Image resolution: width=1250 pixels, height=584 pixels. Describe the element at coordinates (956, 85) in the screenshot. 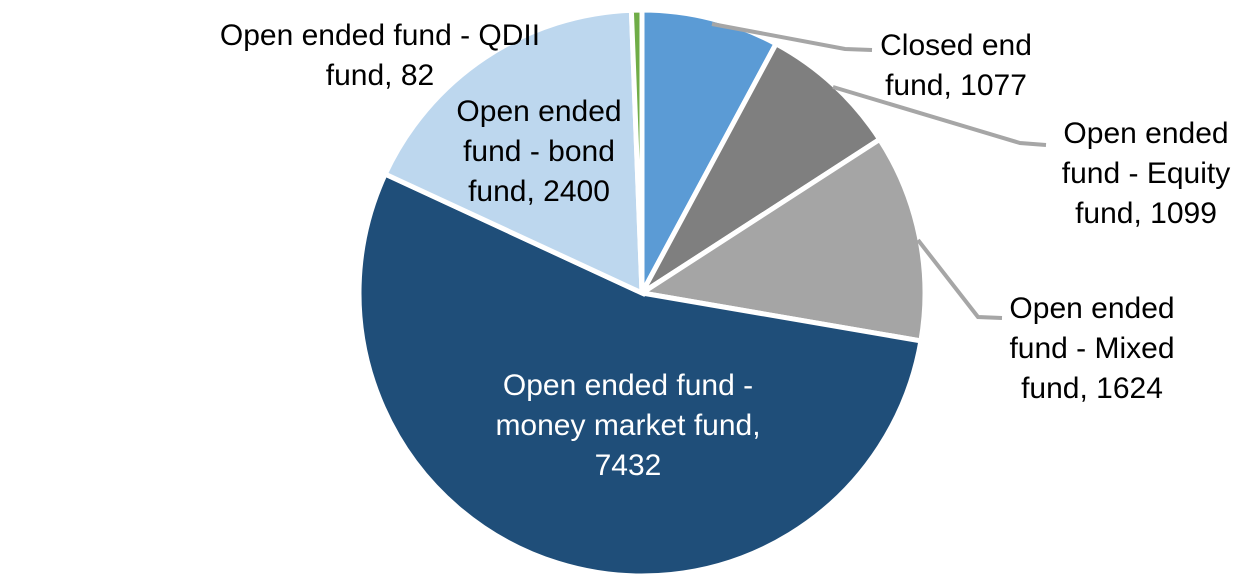

I see `pie-label-line: fund, 1077` at that location.